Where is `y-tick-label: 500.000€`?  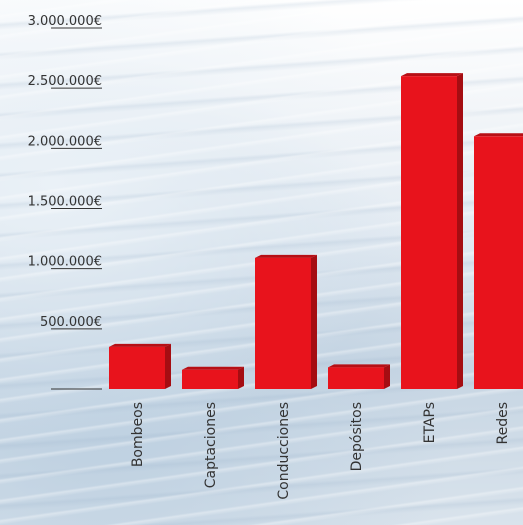 y-tick-label: 500.000€ is located at coordinates (71, 322).